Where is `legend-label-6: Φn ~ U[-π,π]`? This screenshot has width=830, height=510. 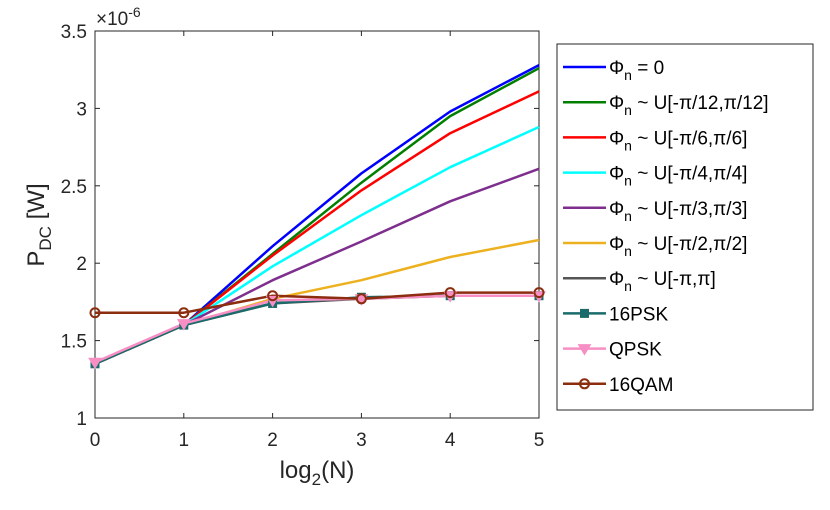 legend-label-6: Φn ~ U[-π,π] is located at coordinates (662, 281).